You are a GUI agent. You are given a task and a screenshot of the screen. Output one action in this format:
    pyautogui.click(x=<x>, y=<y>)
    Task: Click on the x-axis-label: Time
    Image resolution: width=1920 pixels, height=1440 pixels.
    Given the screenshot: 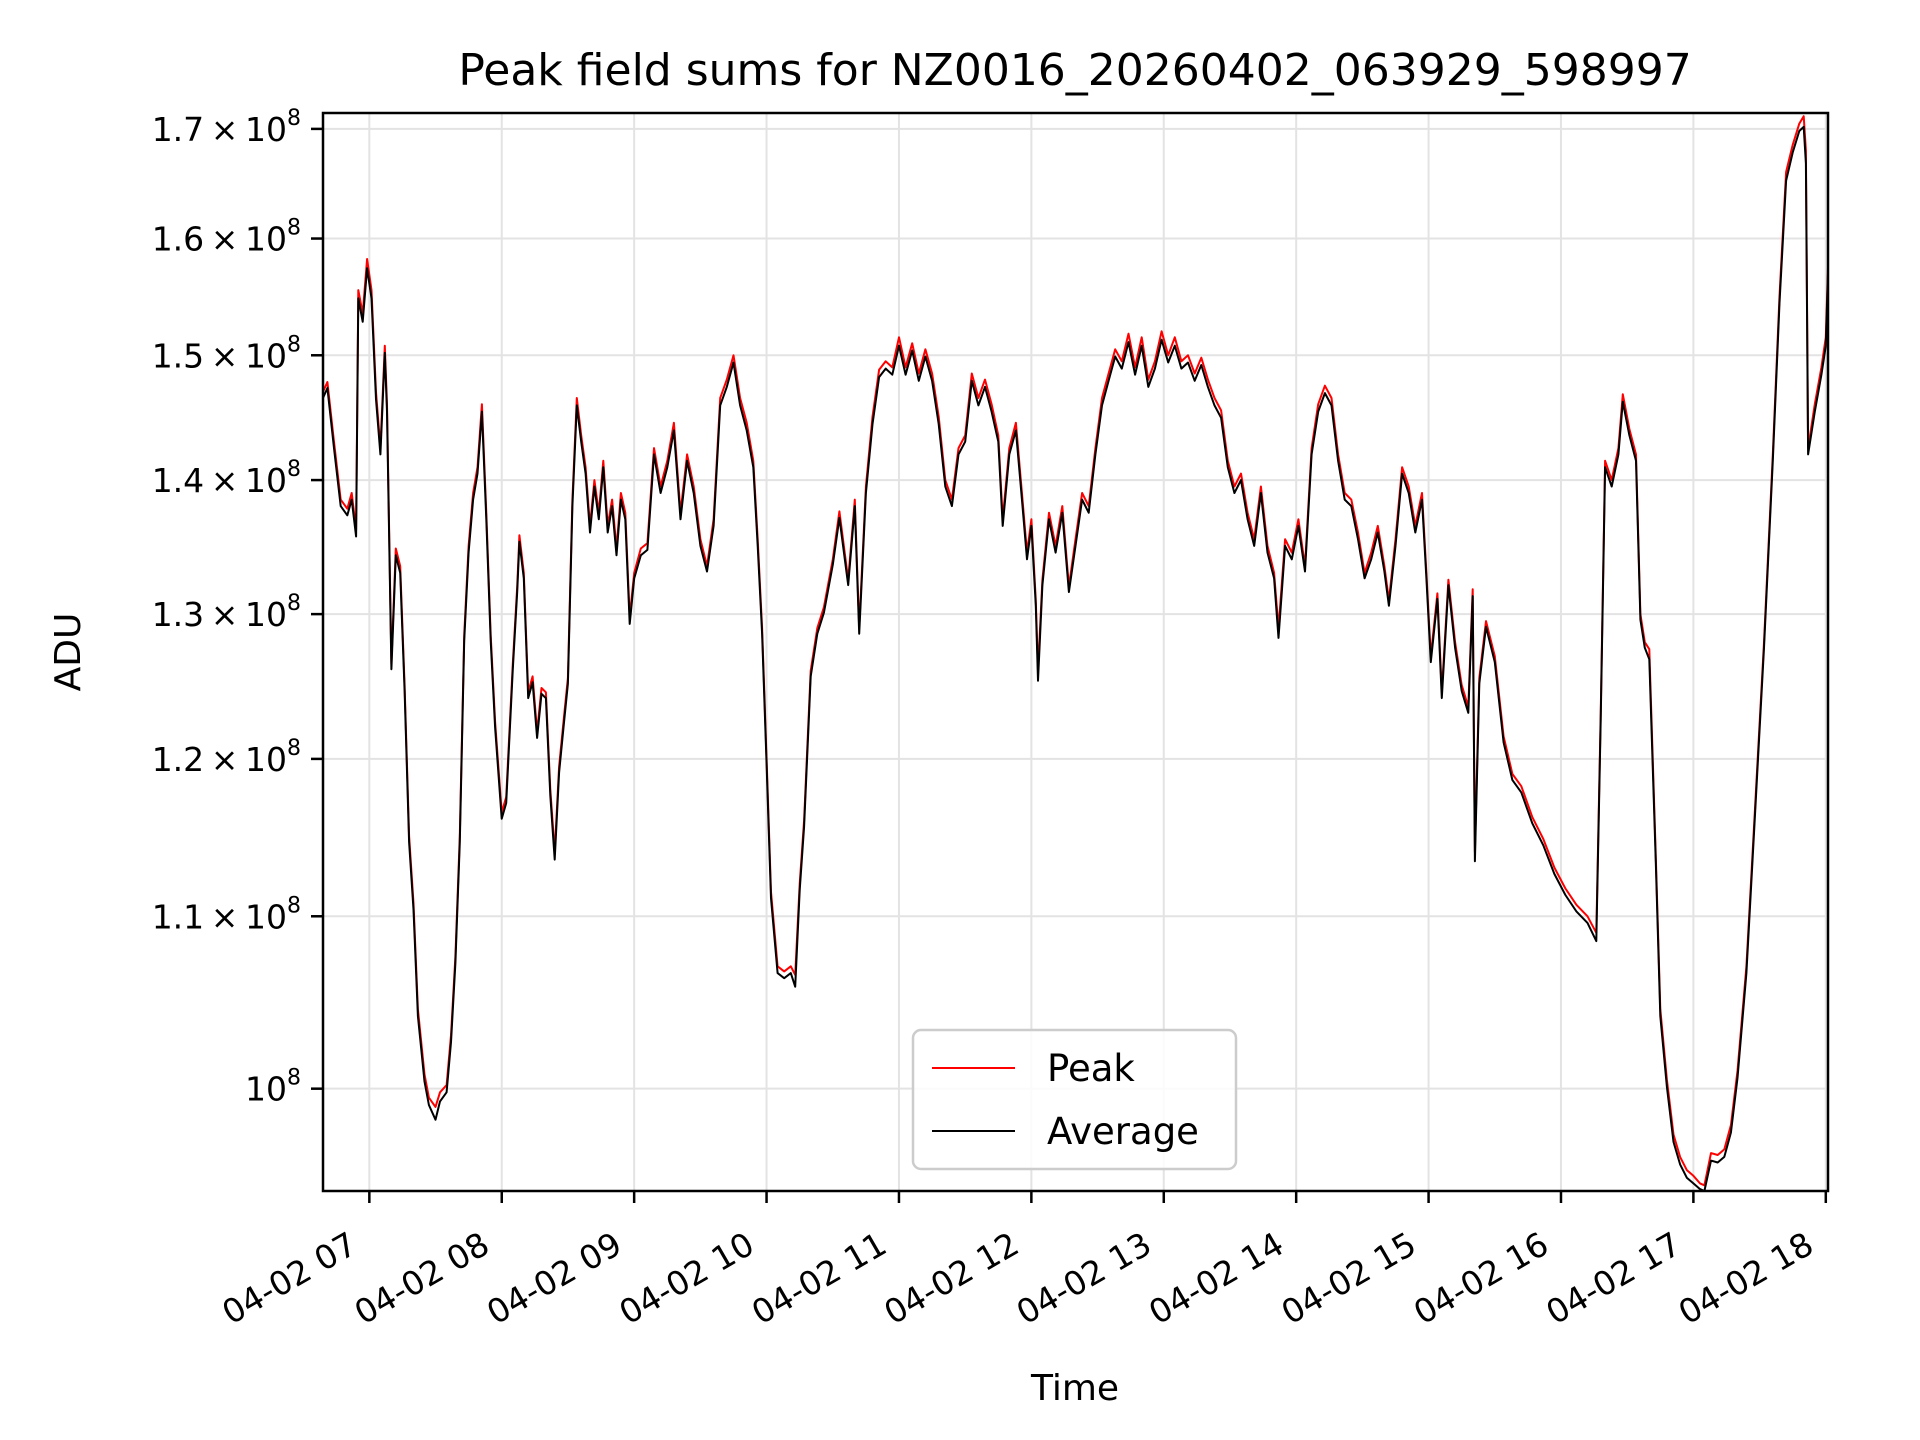 What is the action you would take?
    pyautogui.click(x=1074, y=1388)
    